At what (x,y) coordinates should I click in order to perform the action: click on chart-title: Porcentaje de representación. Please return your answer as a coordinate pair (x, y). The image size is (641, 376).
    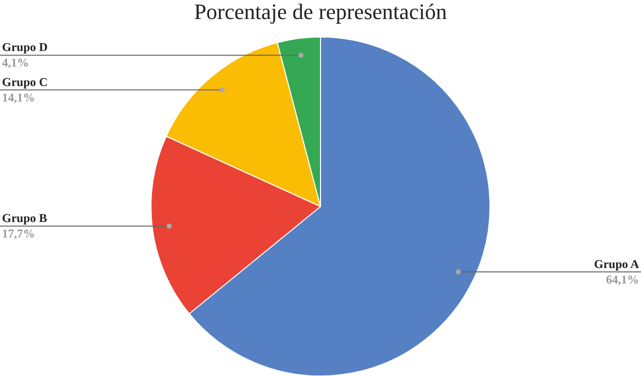
    Looking at the image, I should click on (320, 12).